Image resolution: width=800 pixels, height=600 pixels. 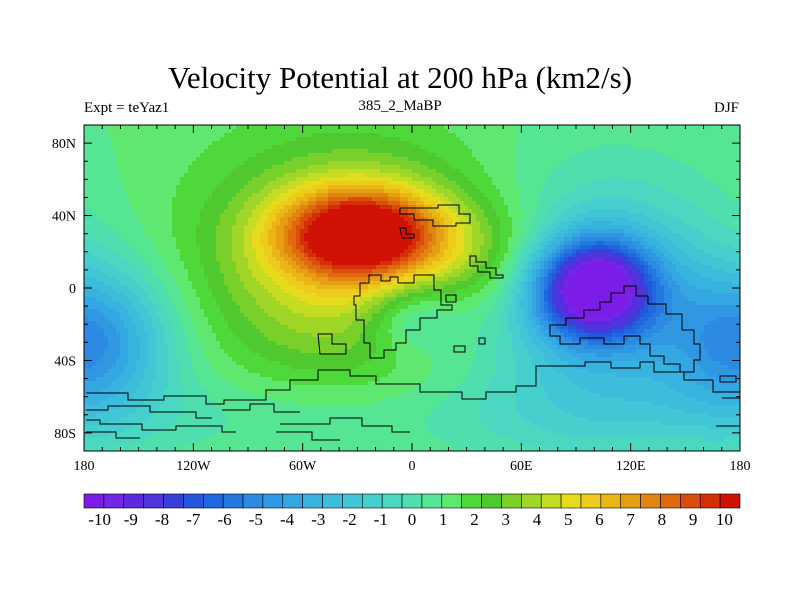 What do you see at coordinates (99, 519) in the screenshot?
I see `colorbar-label: -10` at bounding box center [99, 519].